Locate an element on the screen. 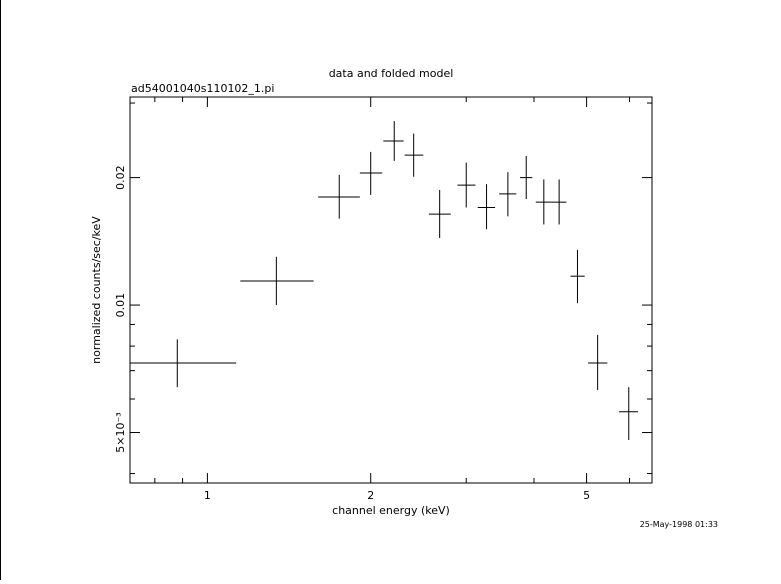 Image resolution: width=781 pixels, height=584 pixels. y-axis-label: normalized counts/sec/keV is located at coordinates (96, 290).